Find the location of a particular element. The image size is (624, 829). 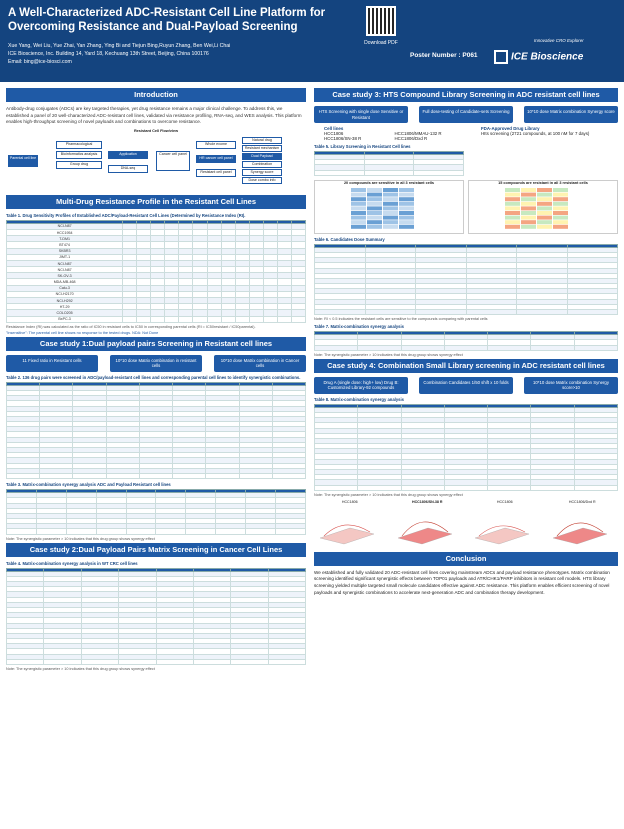

surface-plot-4: HCC1806/Dxd R is located at coordinates (583, 525).